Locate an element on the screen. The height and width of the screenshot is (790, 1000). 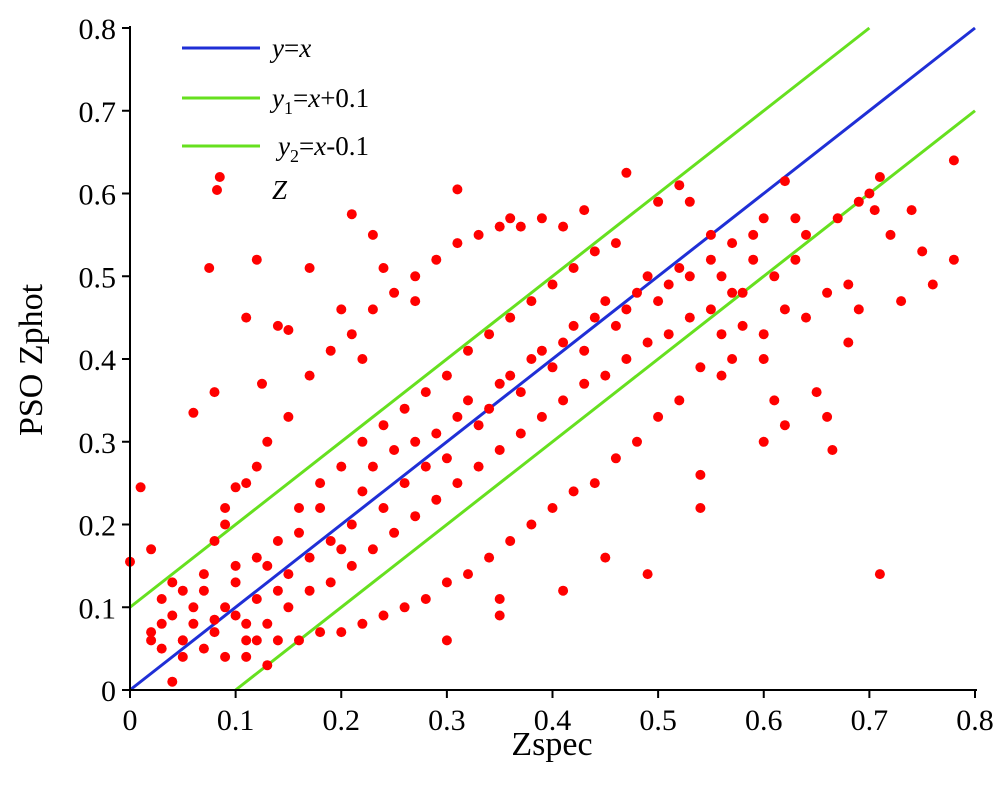
y-tick-label-3: 0.3 is located at coordinates (98, 443).